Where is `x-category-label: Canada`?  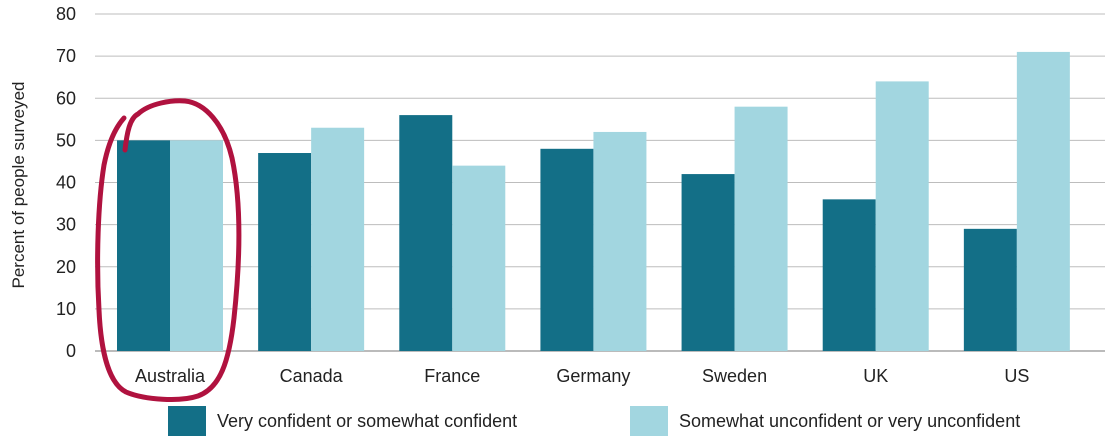
x-category-label: Canada is located at coordinates (312, 376).